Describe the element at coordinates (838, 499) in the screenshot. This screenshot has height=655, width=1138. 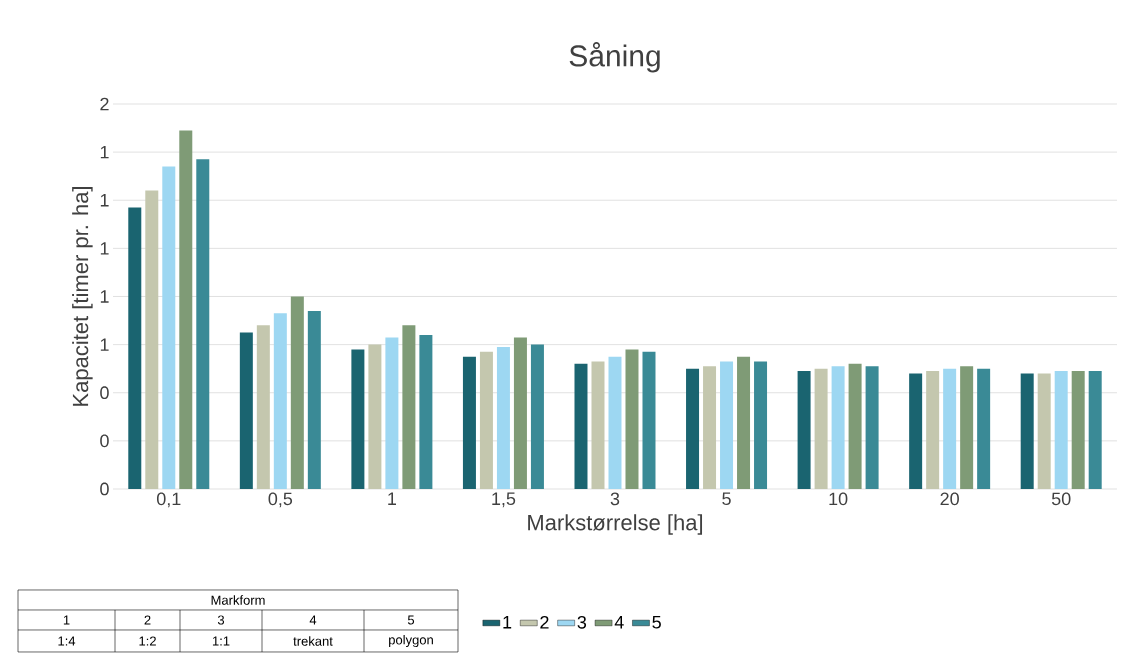
I see `x-tick-label: 10` at that location.